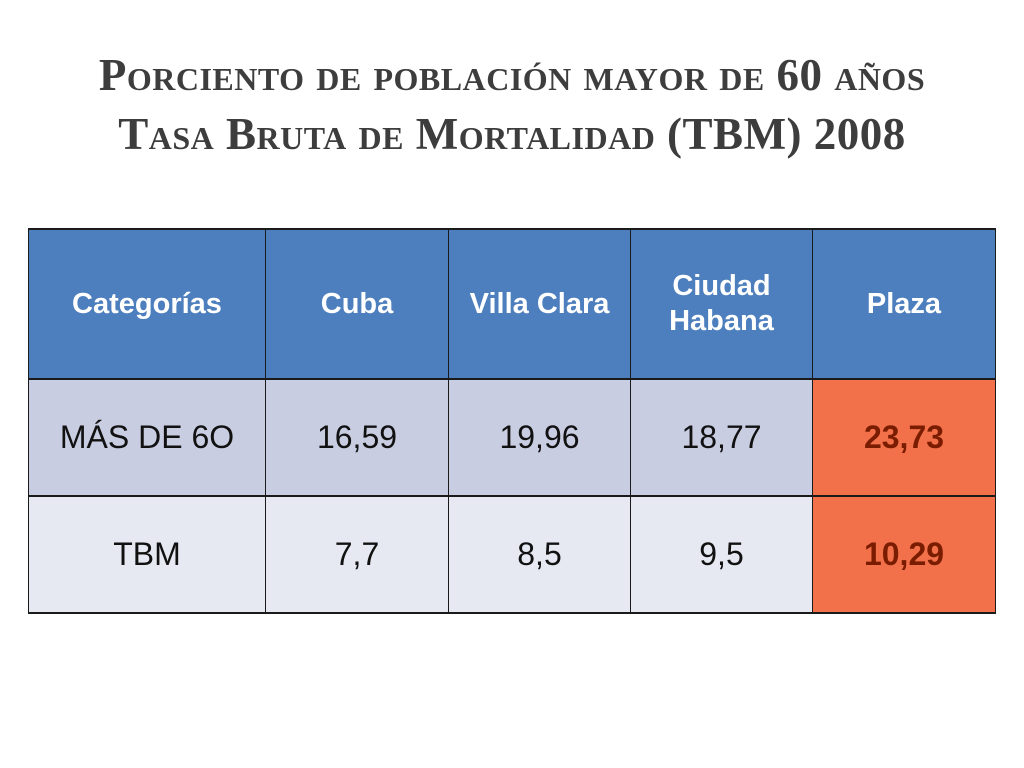  What do you see at coordinates (512, 75) in the screenshot?
I see `title-line-1: Porciento de población mayor de 60 años` at bounding box center [512, 75].